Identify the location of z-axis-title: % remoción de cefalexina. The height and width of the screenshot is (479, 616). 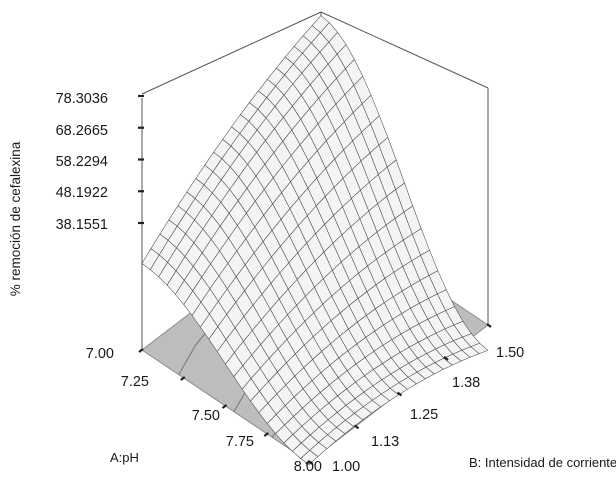
(15, 218).